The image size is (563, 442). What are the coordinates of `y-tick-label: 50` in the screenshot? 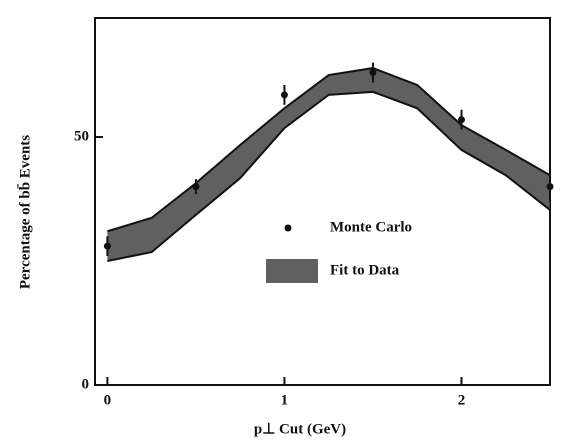 It's located at (81, 136).